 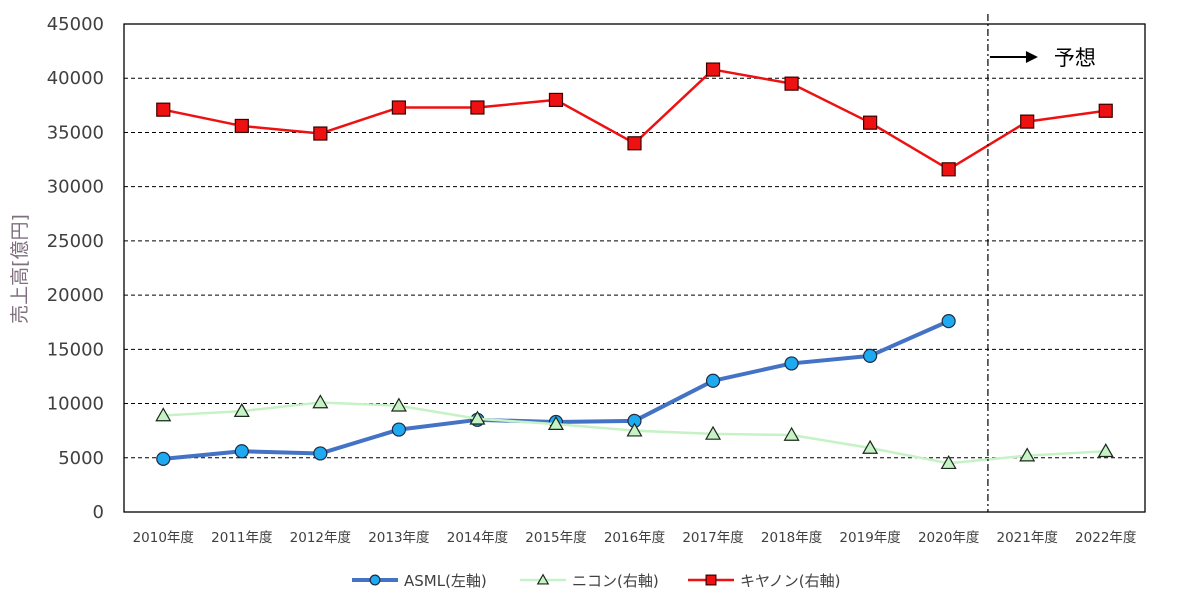 I want to click on legend-item: キヤノン(右軸), so click(x=764, y=581).